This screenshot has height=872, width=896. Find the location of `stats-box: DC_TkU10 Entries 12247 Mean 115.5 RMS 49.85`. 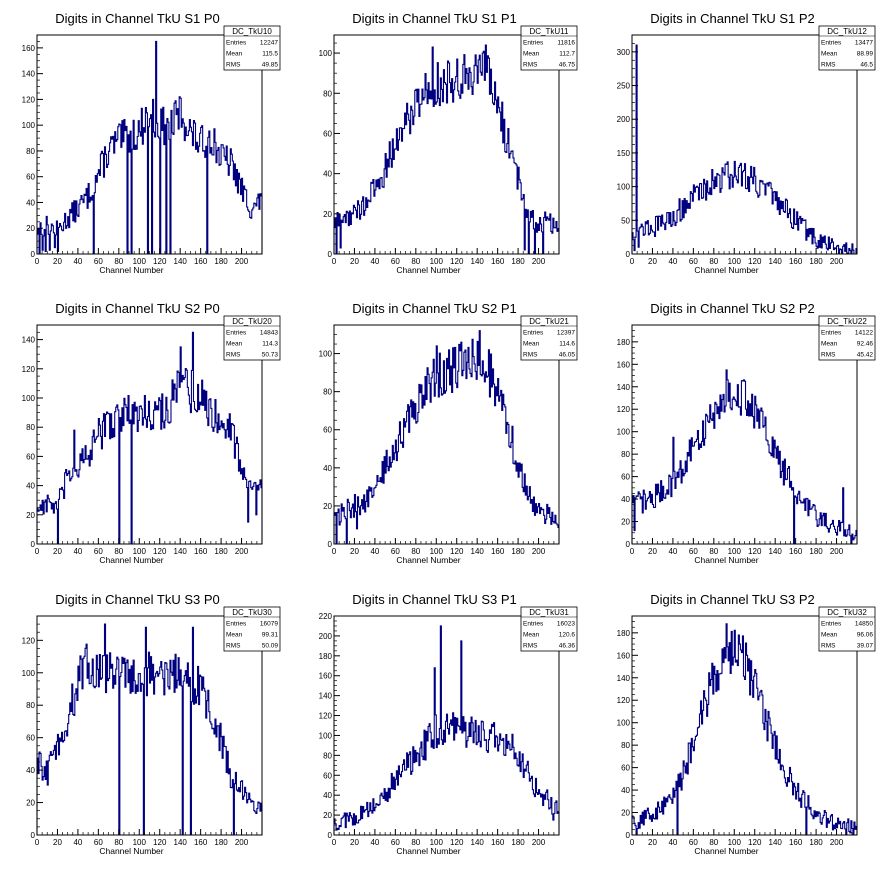

stats-box: DC_TkU10 Entries 12247 Mean 115.5 RMS 49.85 is located at coordinates (252, 48).